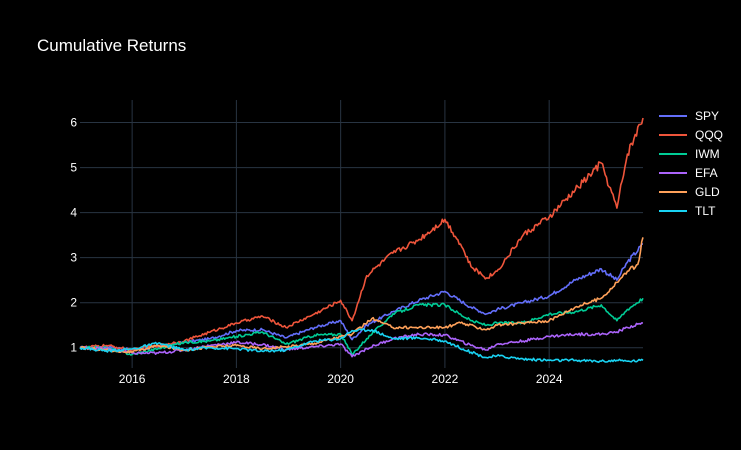 The image size is (741, 450). I want to click on legend-item-tlt: TLT, so click(687, 211).